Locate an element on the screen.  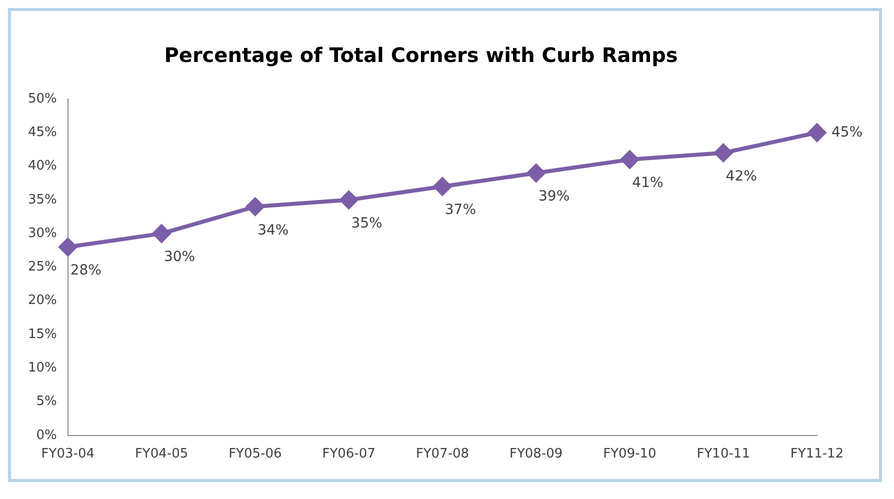
data-label: 42% is located at coordinates (741, 176).